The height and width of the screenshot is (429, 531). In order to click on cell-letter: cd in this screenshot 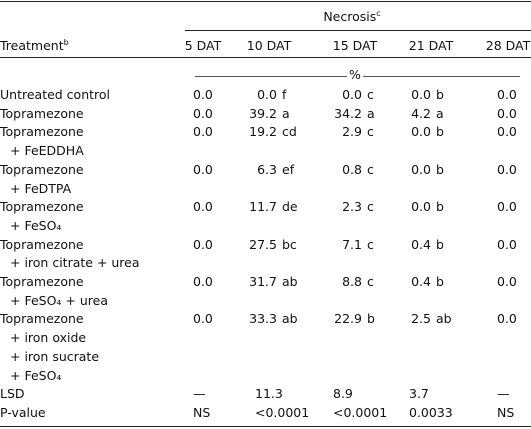, I will do `click(289, 132)`.